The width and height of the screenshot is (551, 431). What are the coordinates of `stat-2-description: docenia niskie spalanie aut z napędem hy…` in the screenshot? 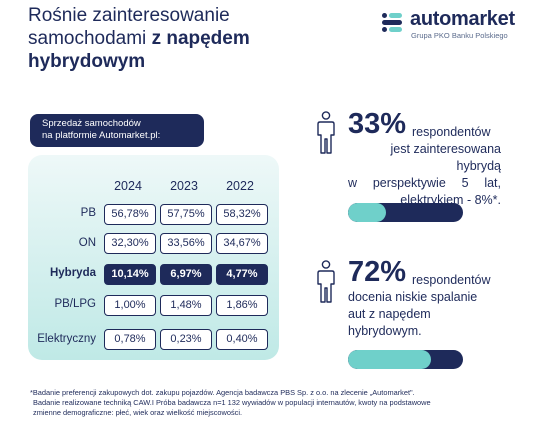 It's located at (428, 314).